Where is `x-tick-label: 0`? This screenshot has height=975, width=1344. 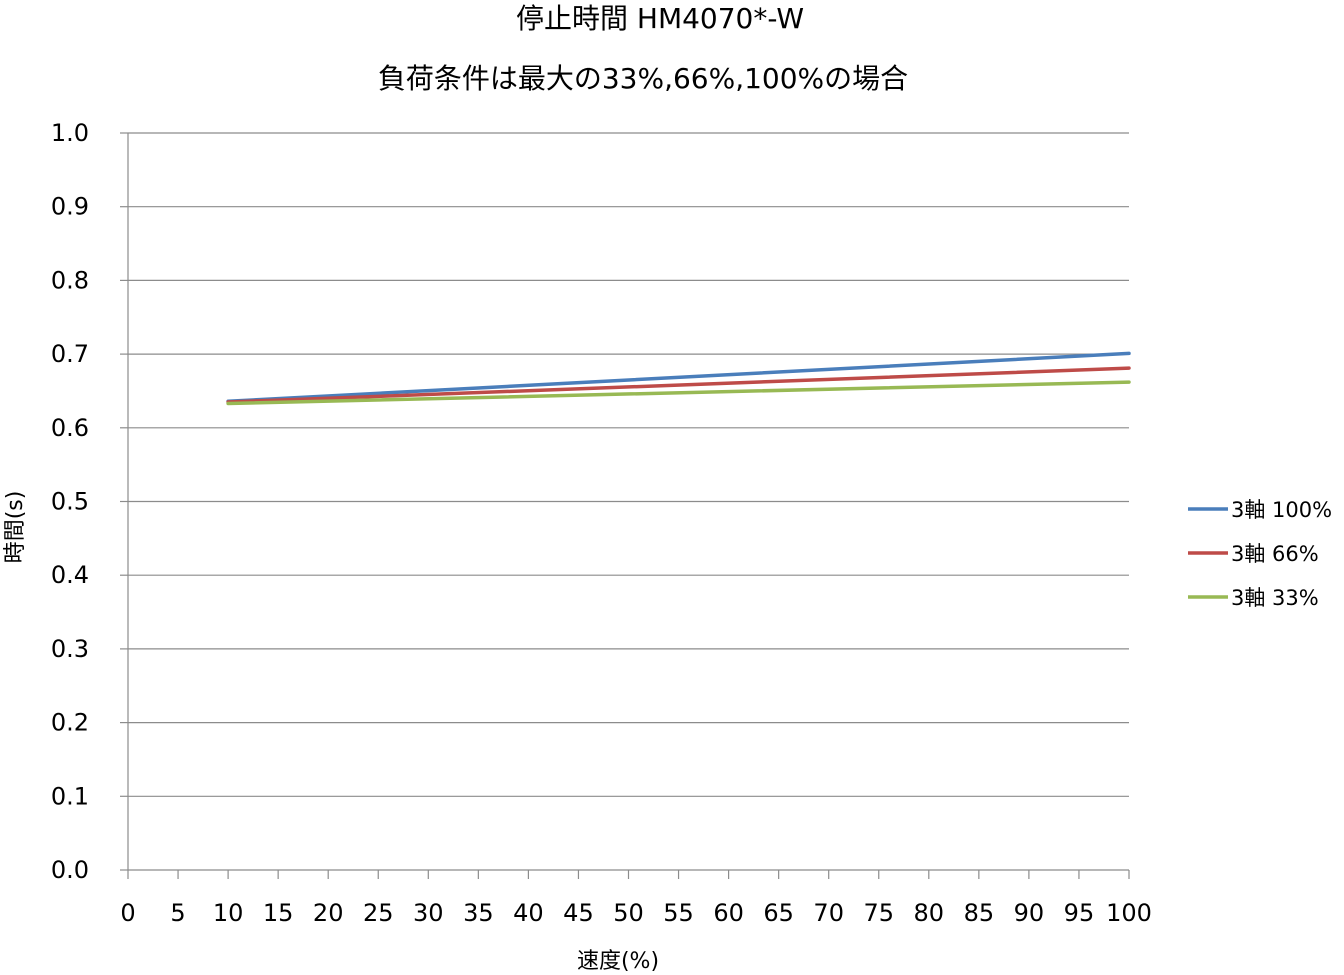
x-tick-label: 0 is located at coordinates (127, 913).